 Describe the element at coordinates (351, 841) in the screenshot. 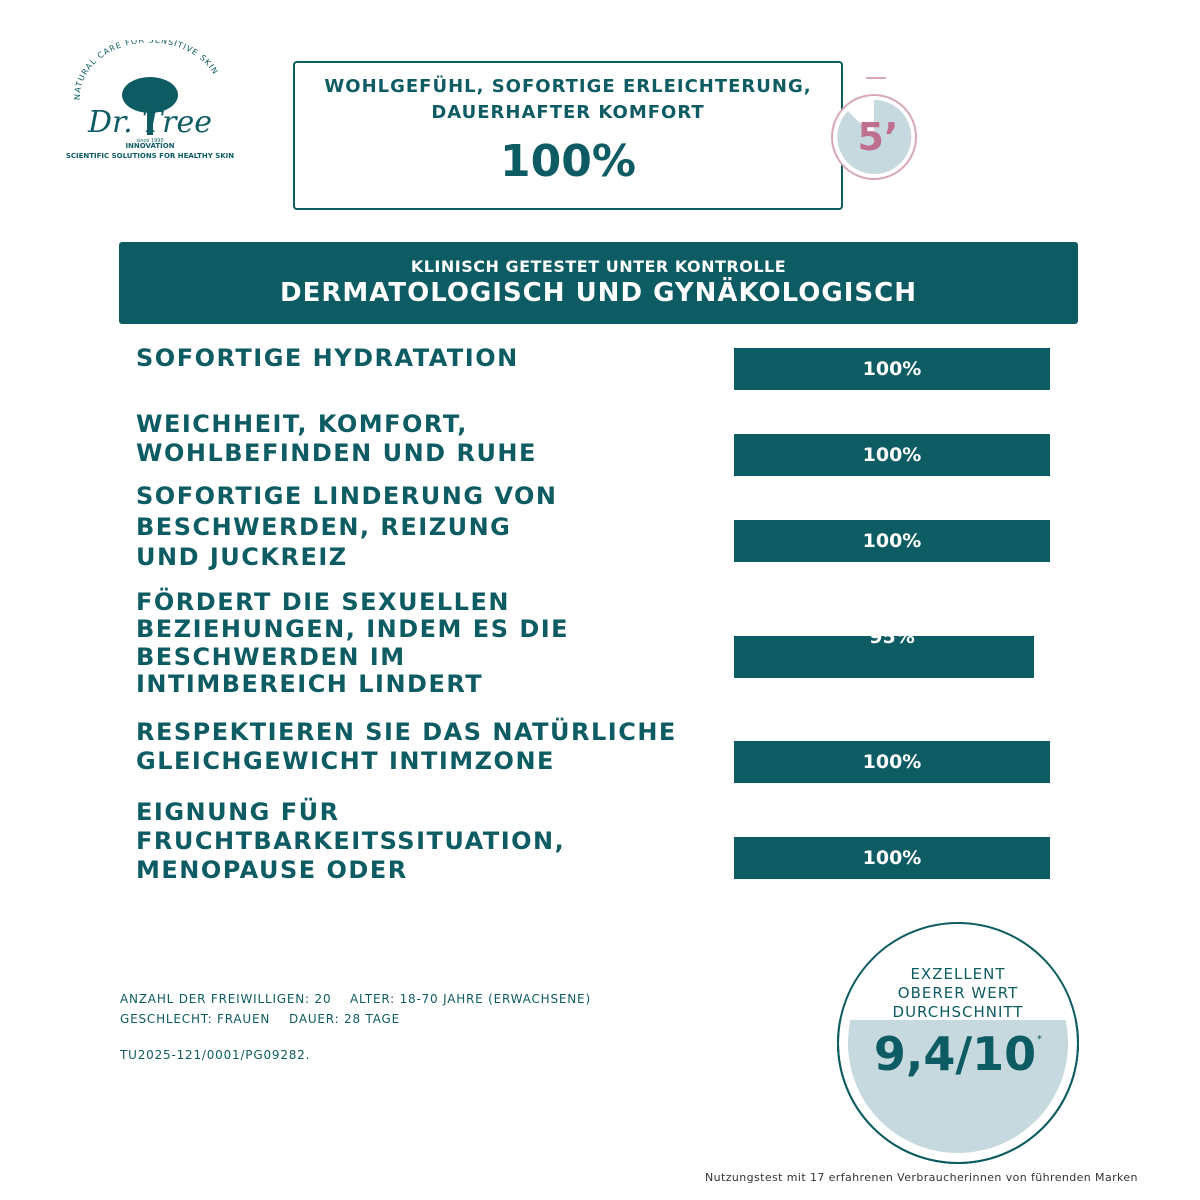

I see `item-label: FRUCHTBARKEITSSITUATION,` at that location.